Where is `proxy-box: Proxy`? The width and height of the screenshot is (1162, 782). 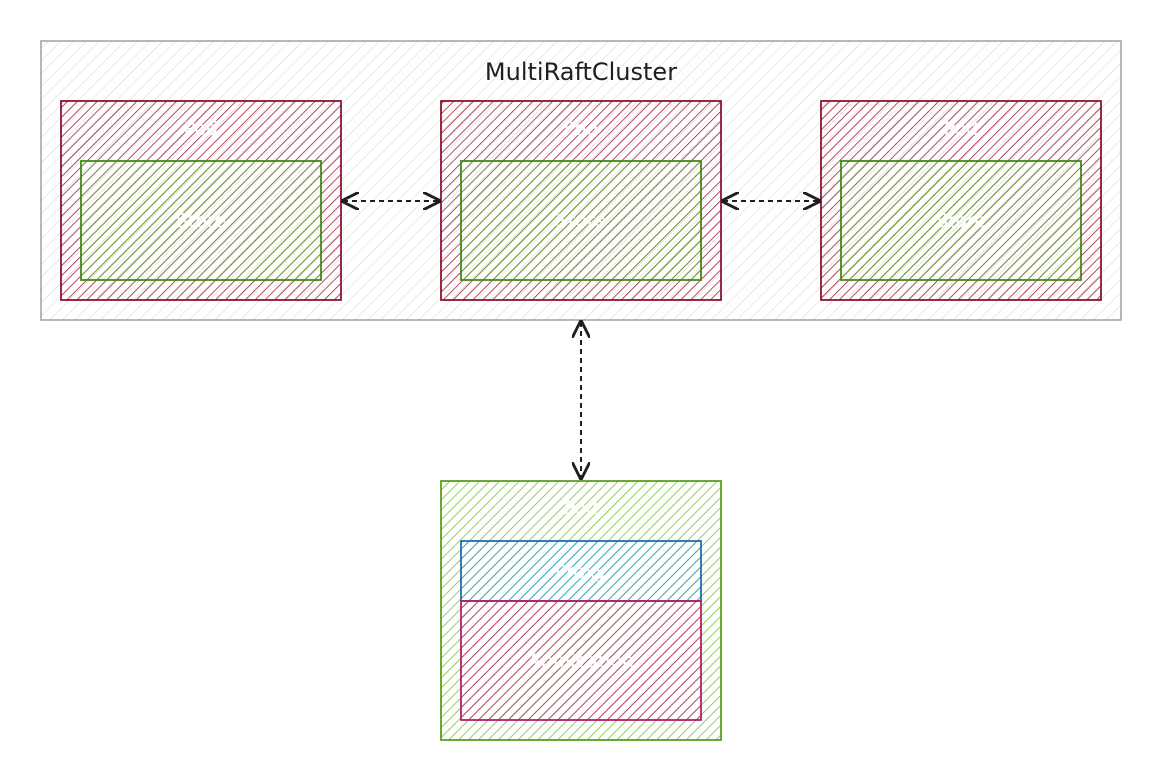 proxy-box: Proxy is located at coordinates (581, 571).